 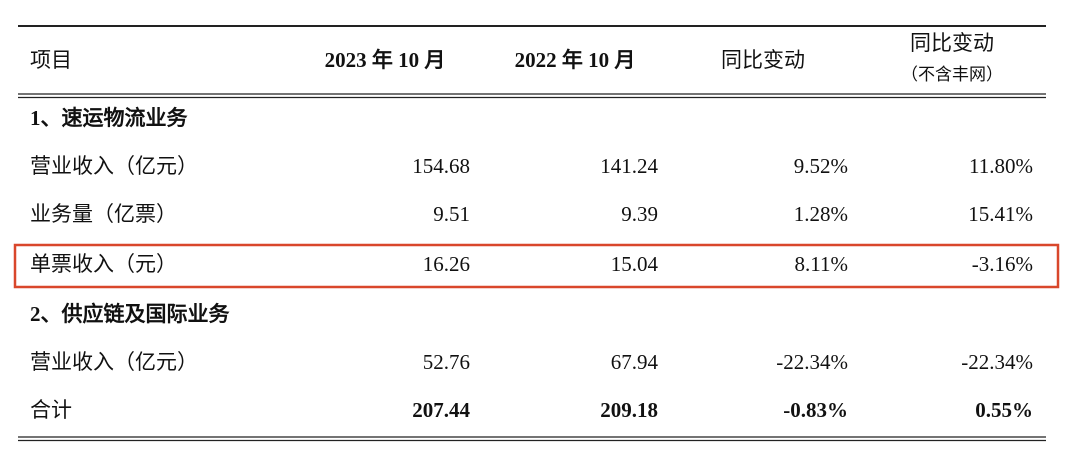 What do you see at coordinates (451, 214) in the screenshot?
I see `cell: 9.51` at bounding box center [451, 214].